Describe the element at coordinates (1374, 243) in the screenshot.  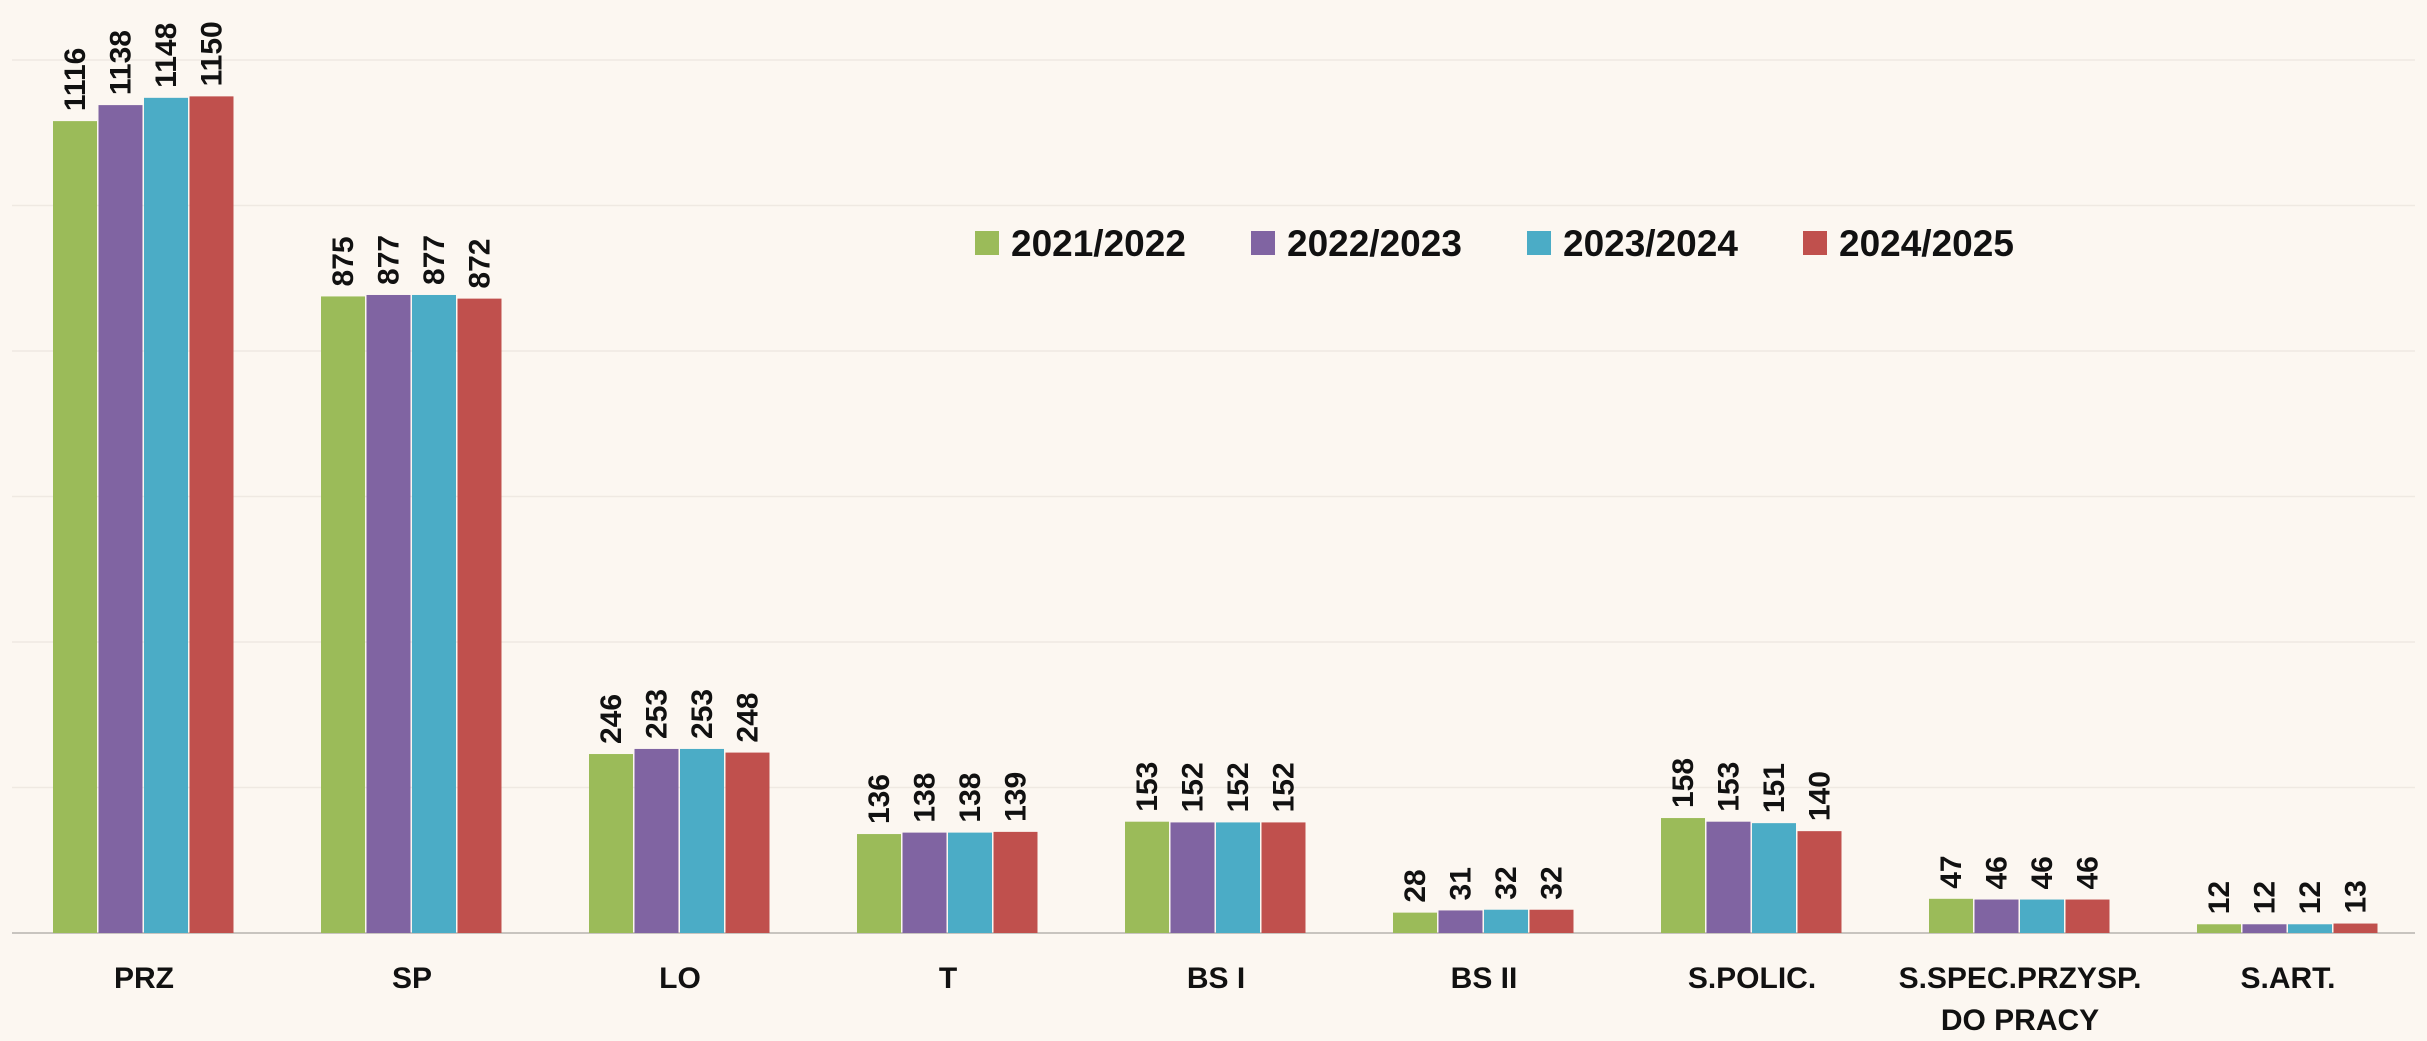
I see `legend-label: 2022/2023` at that location.